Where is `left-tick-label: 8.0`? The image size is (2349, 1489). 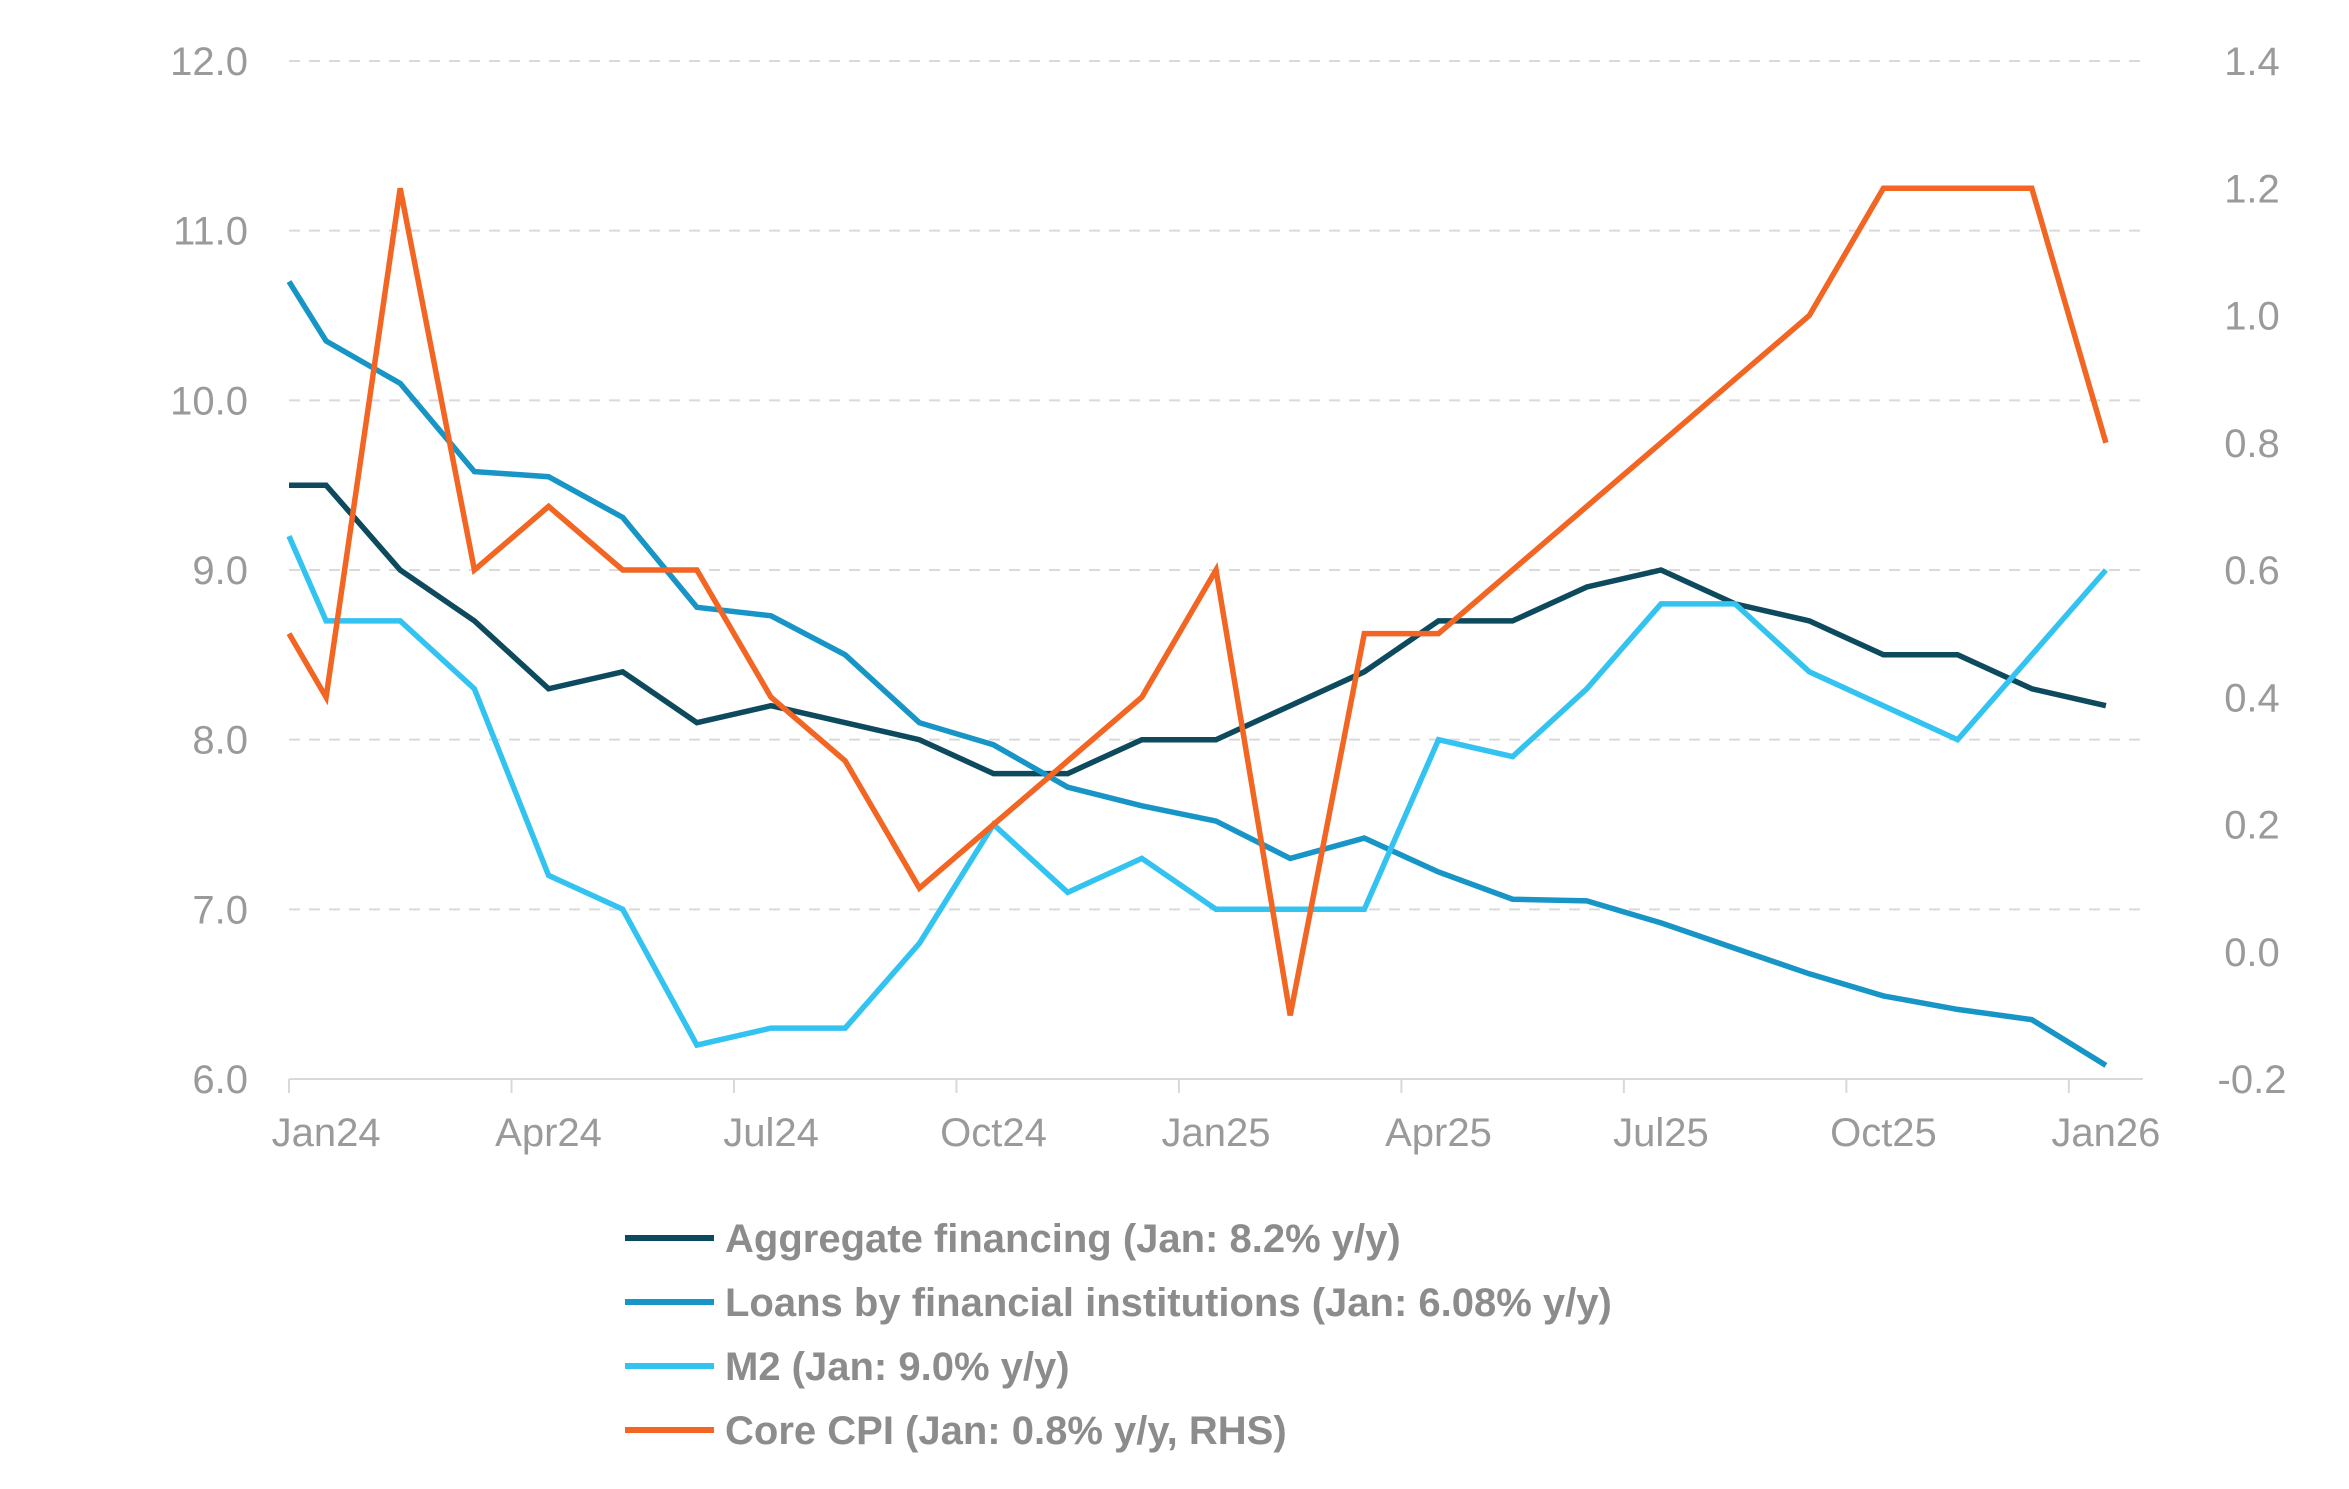 left-tick-label: 8.0 is located at coordinates (220, 741).